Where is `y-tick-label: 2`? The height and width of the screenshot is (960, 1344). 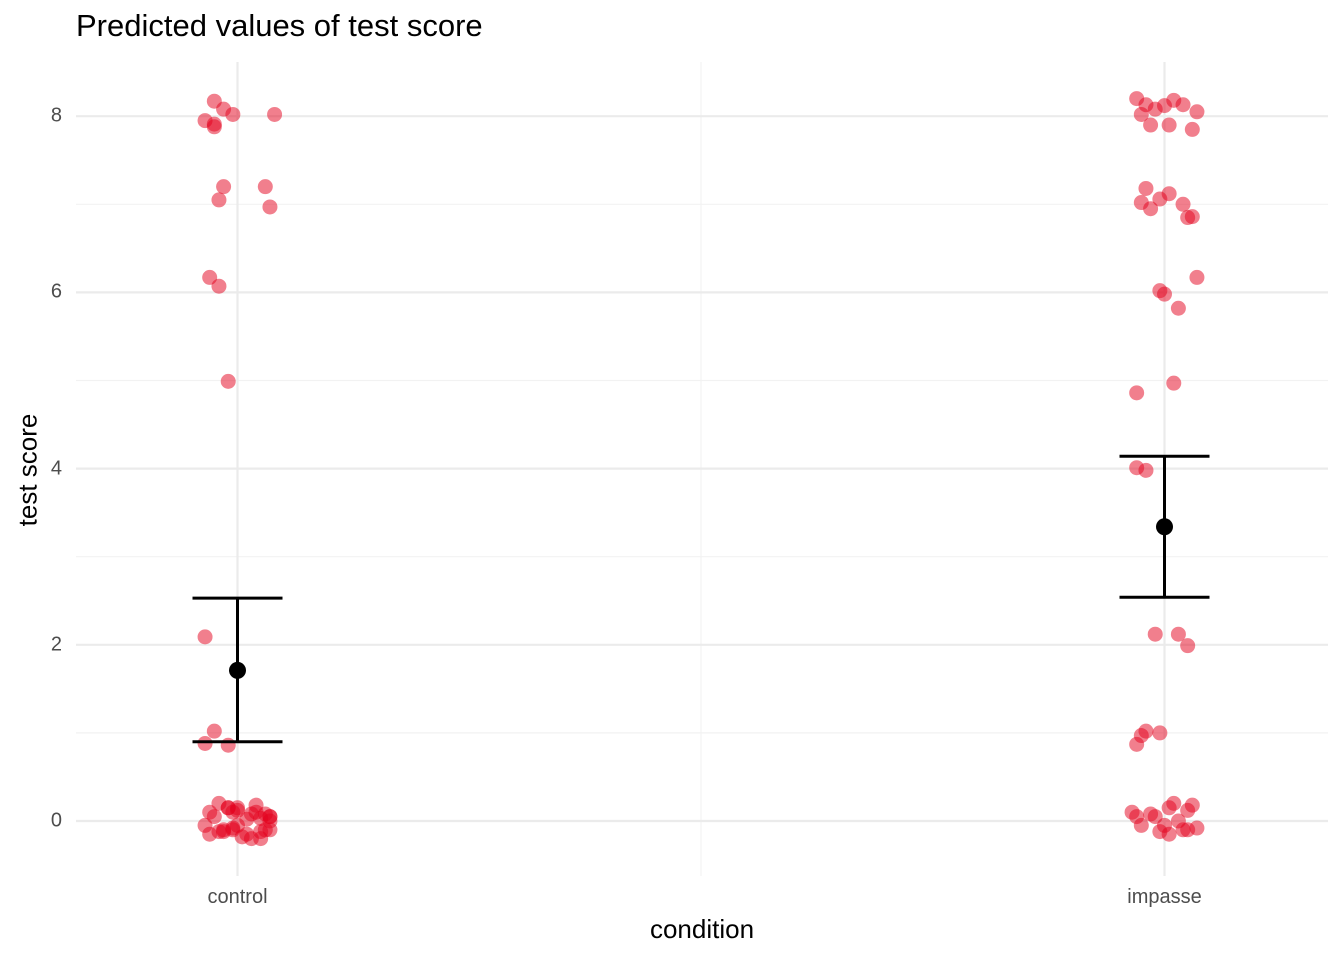 y-tick-label: 2 is located at coordinates (56, 644).